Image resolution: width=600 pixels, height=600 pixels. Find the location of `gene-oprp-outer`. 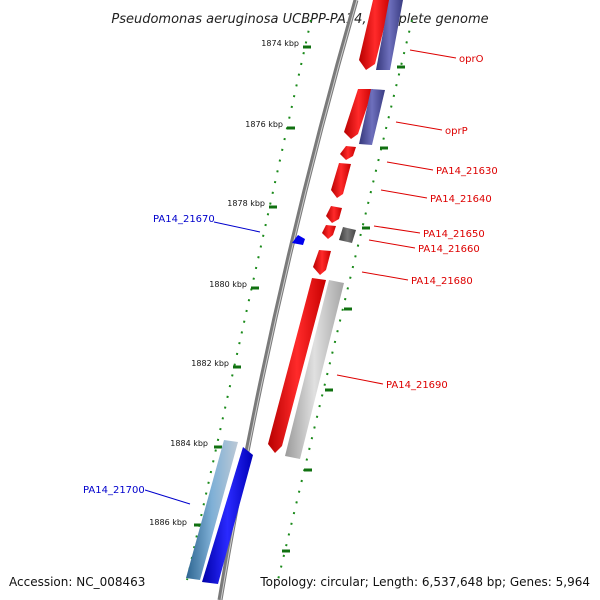

gene-oprp-outer is located at coordinates (372, 117).